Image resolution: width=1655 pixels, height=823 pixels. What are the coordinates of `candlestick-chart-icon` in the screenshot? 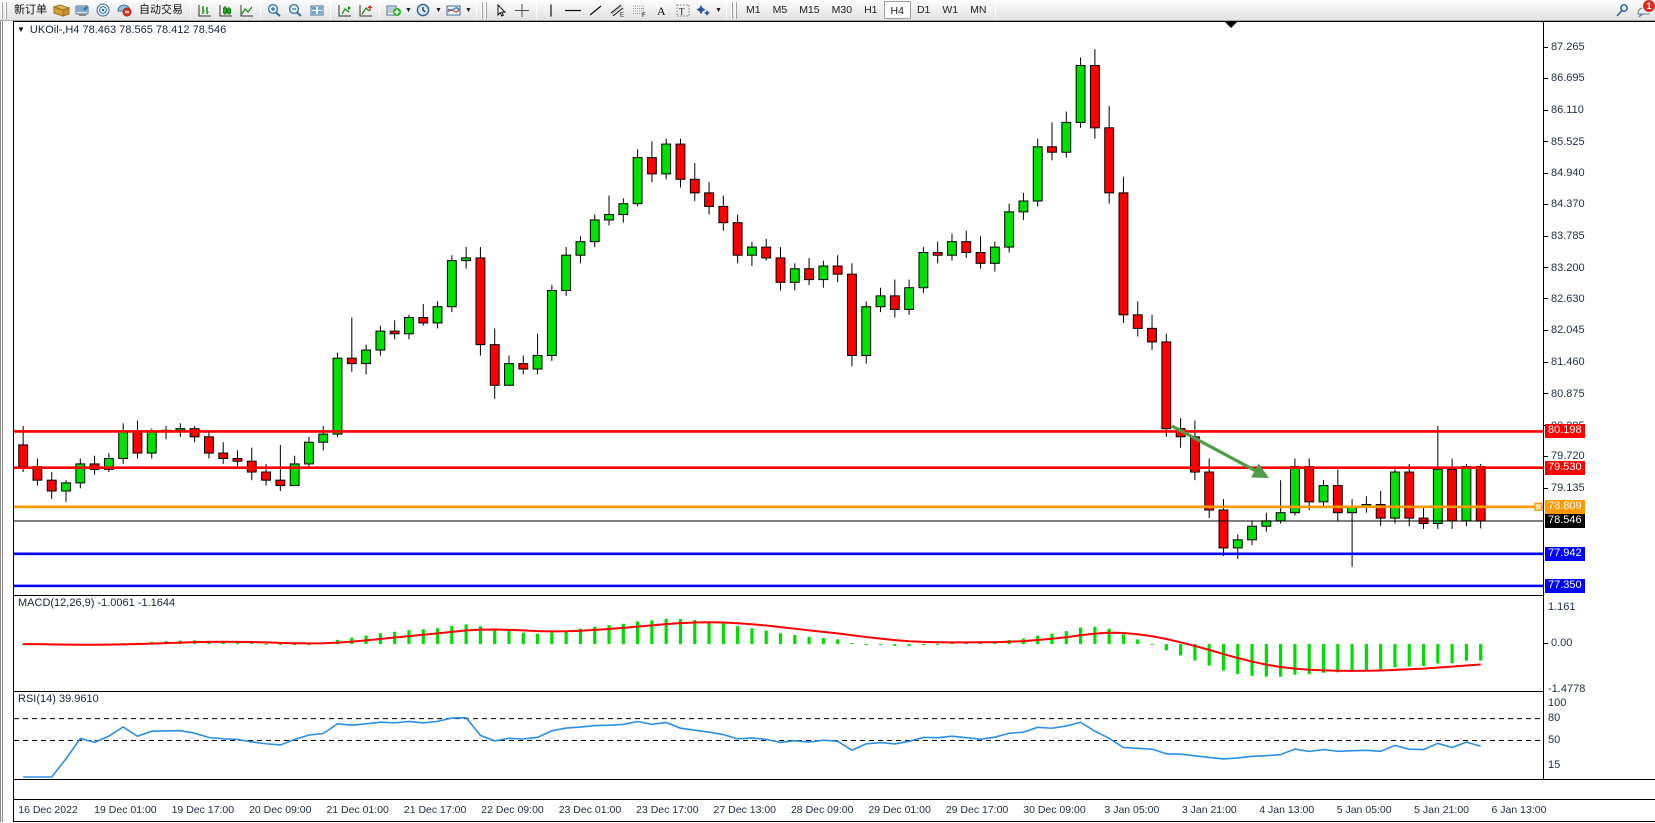 It's located at (225, 10).